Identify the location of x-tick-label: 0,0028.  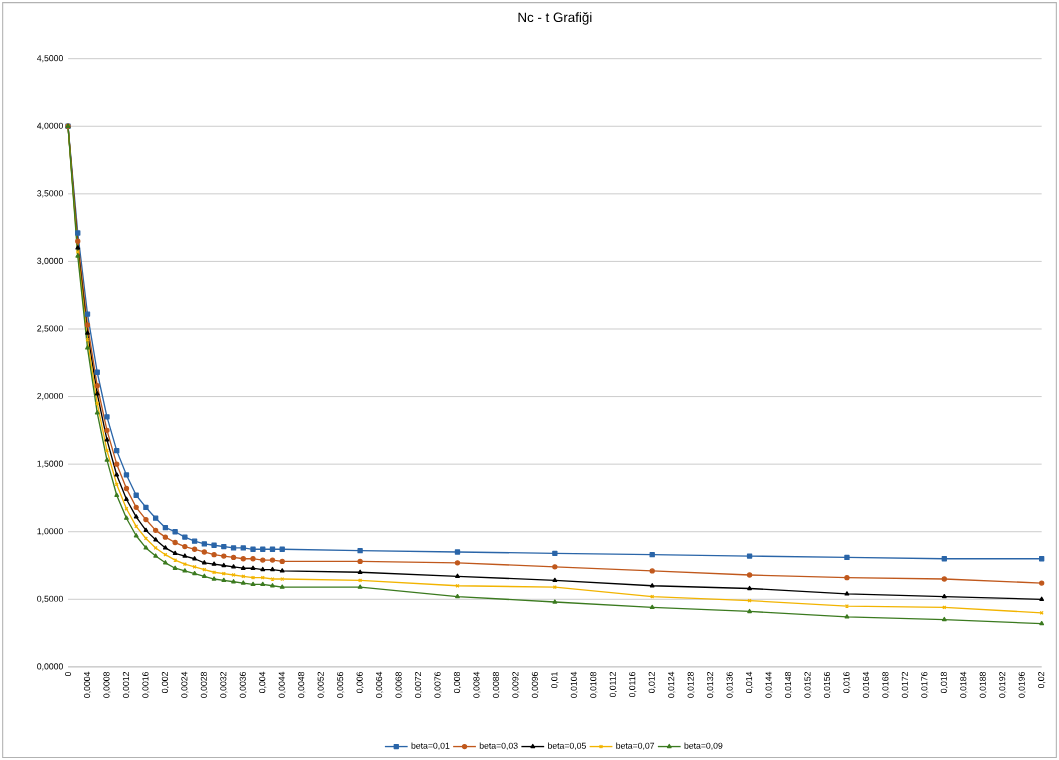
(204, 684).